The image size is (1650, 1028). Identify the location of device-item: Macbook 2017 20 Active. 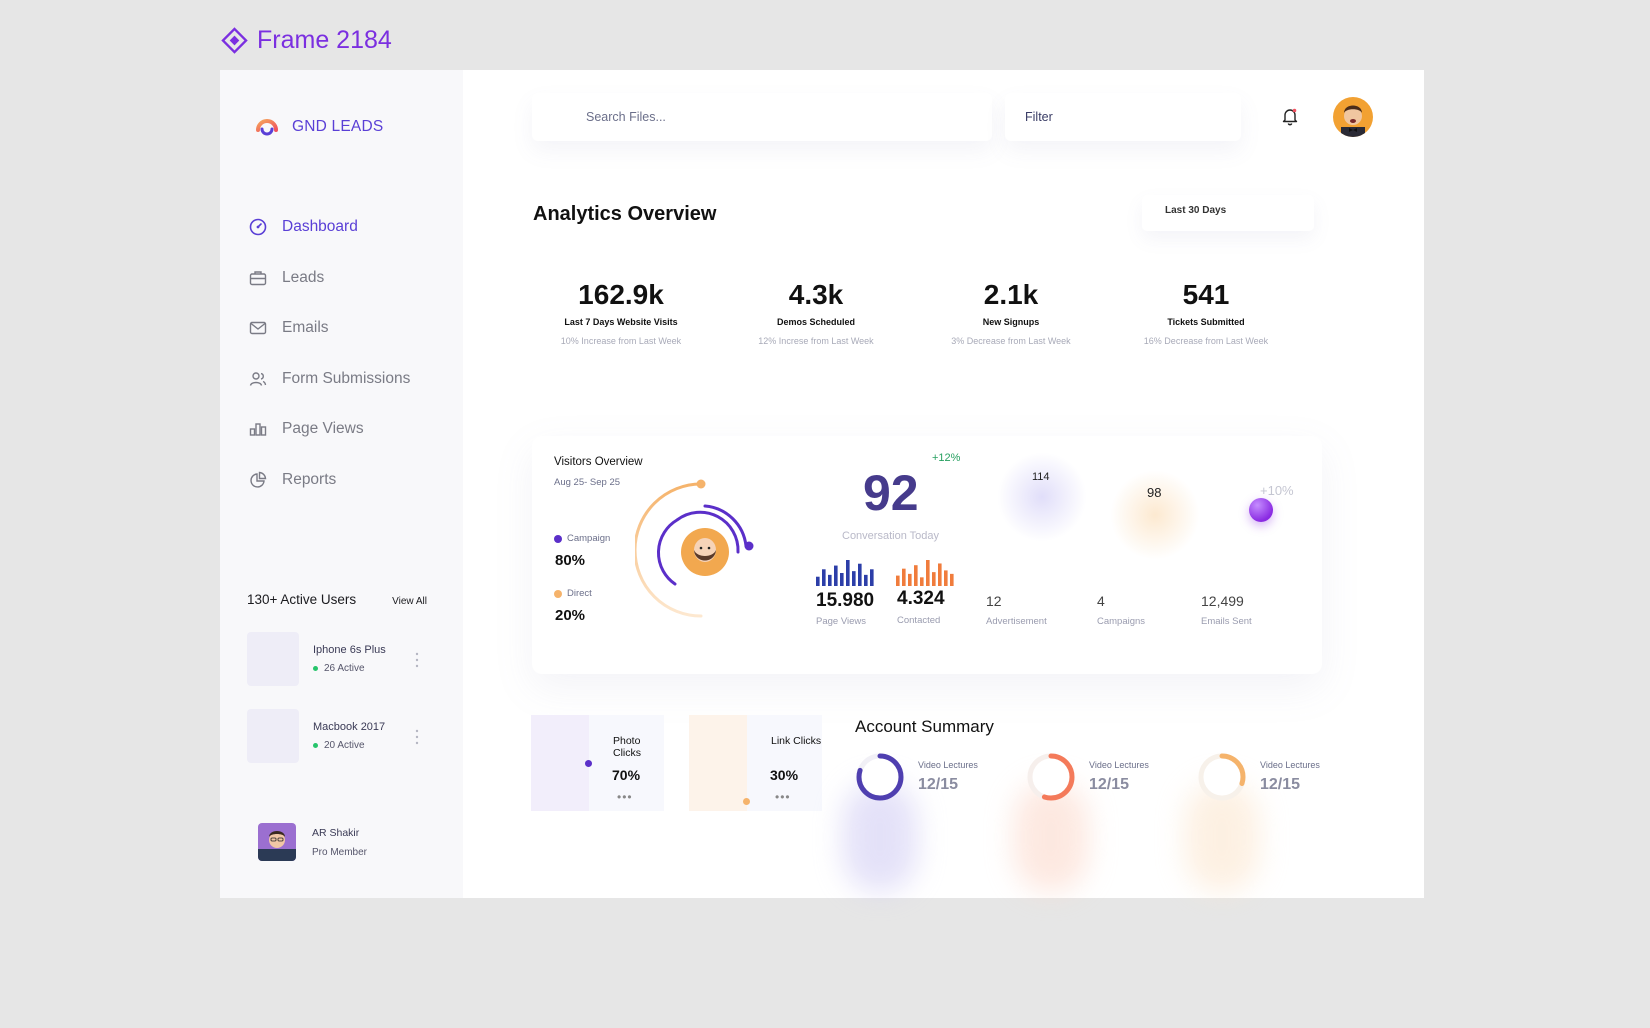
(337, 736).